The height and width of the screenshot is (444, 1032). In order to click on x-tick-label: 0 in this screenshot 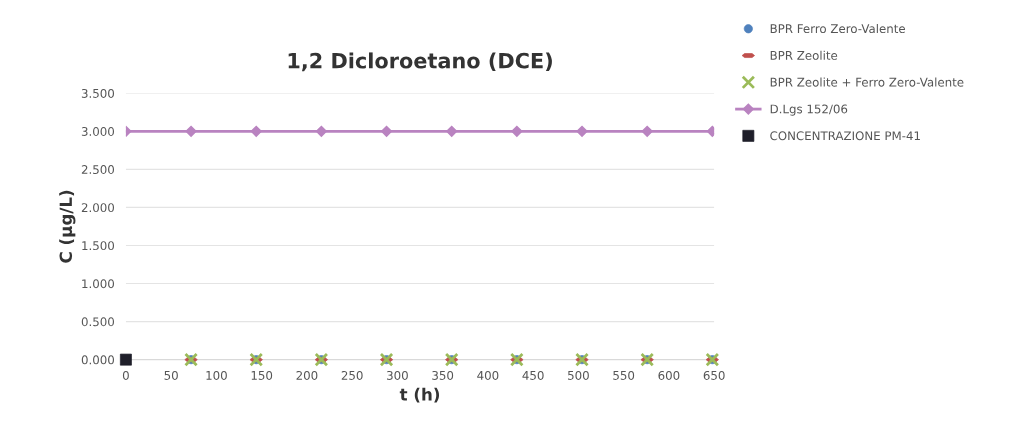, I will do `click(125, 375)`.